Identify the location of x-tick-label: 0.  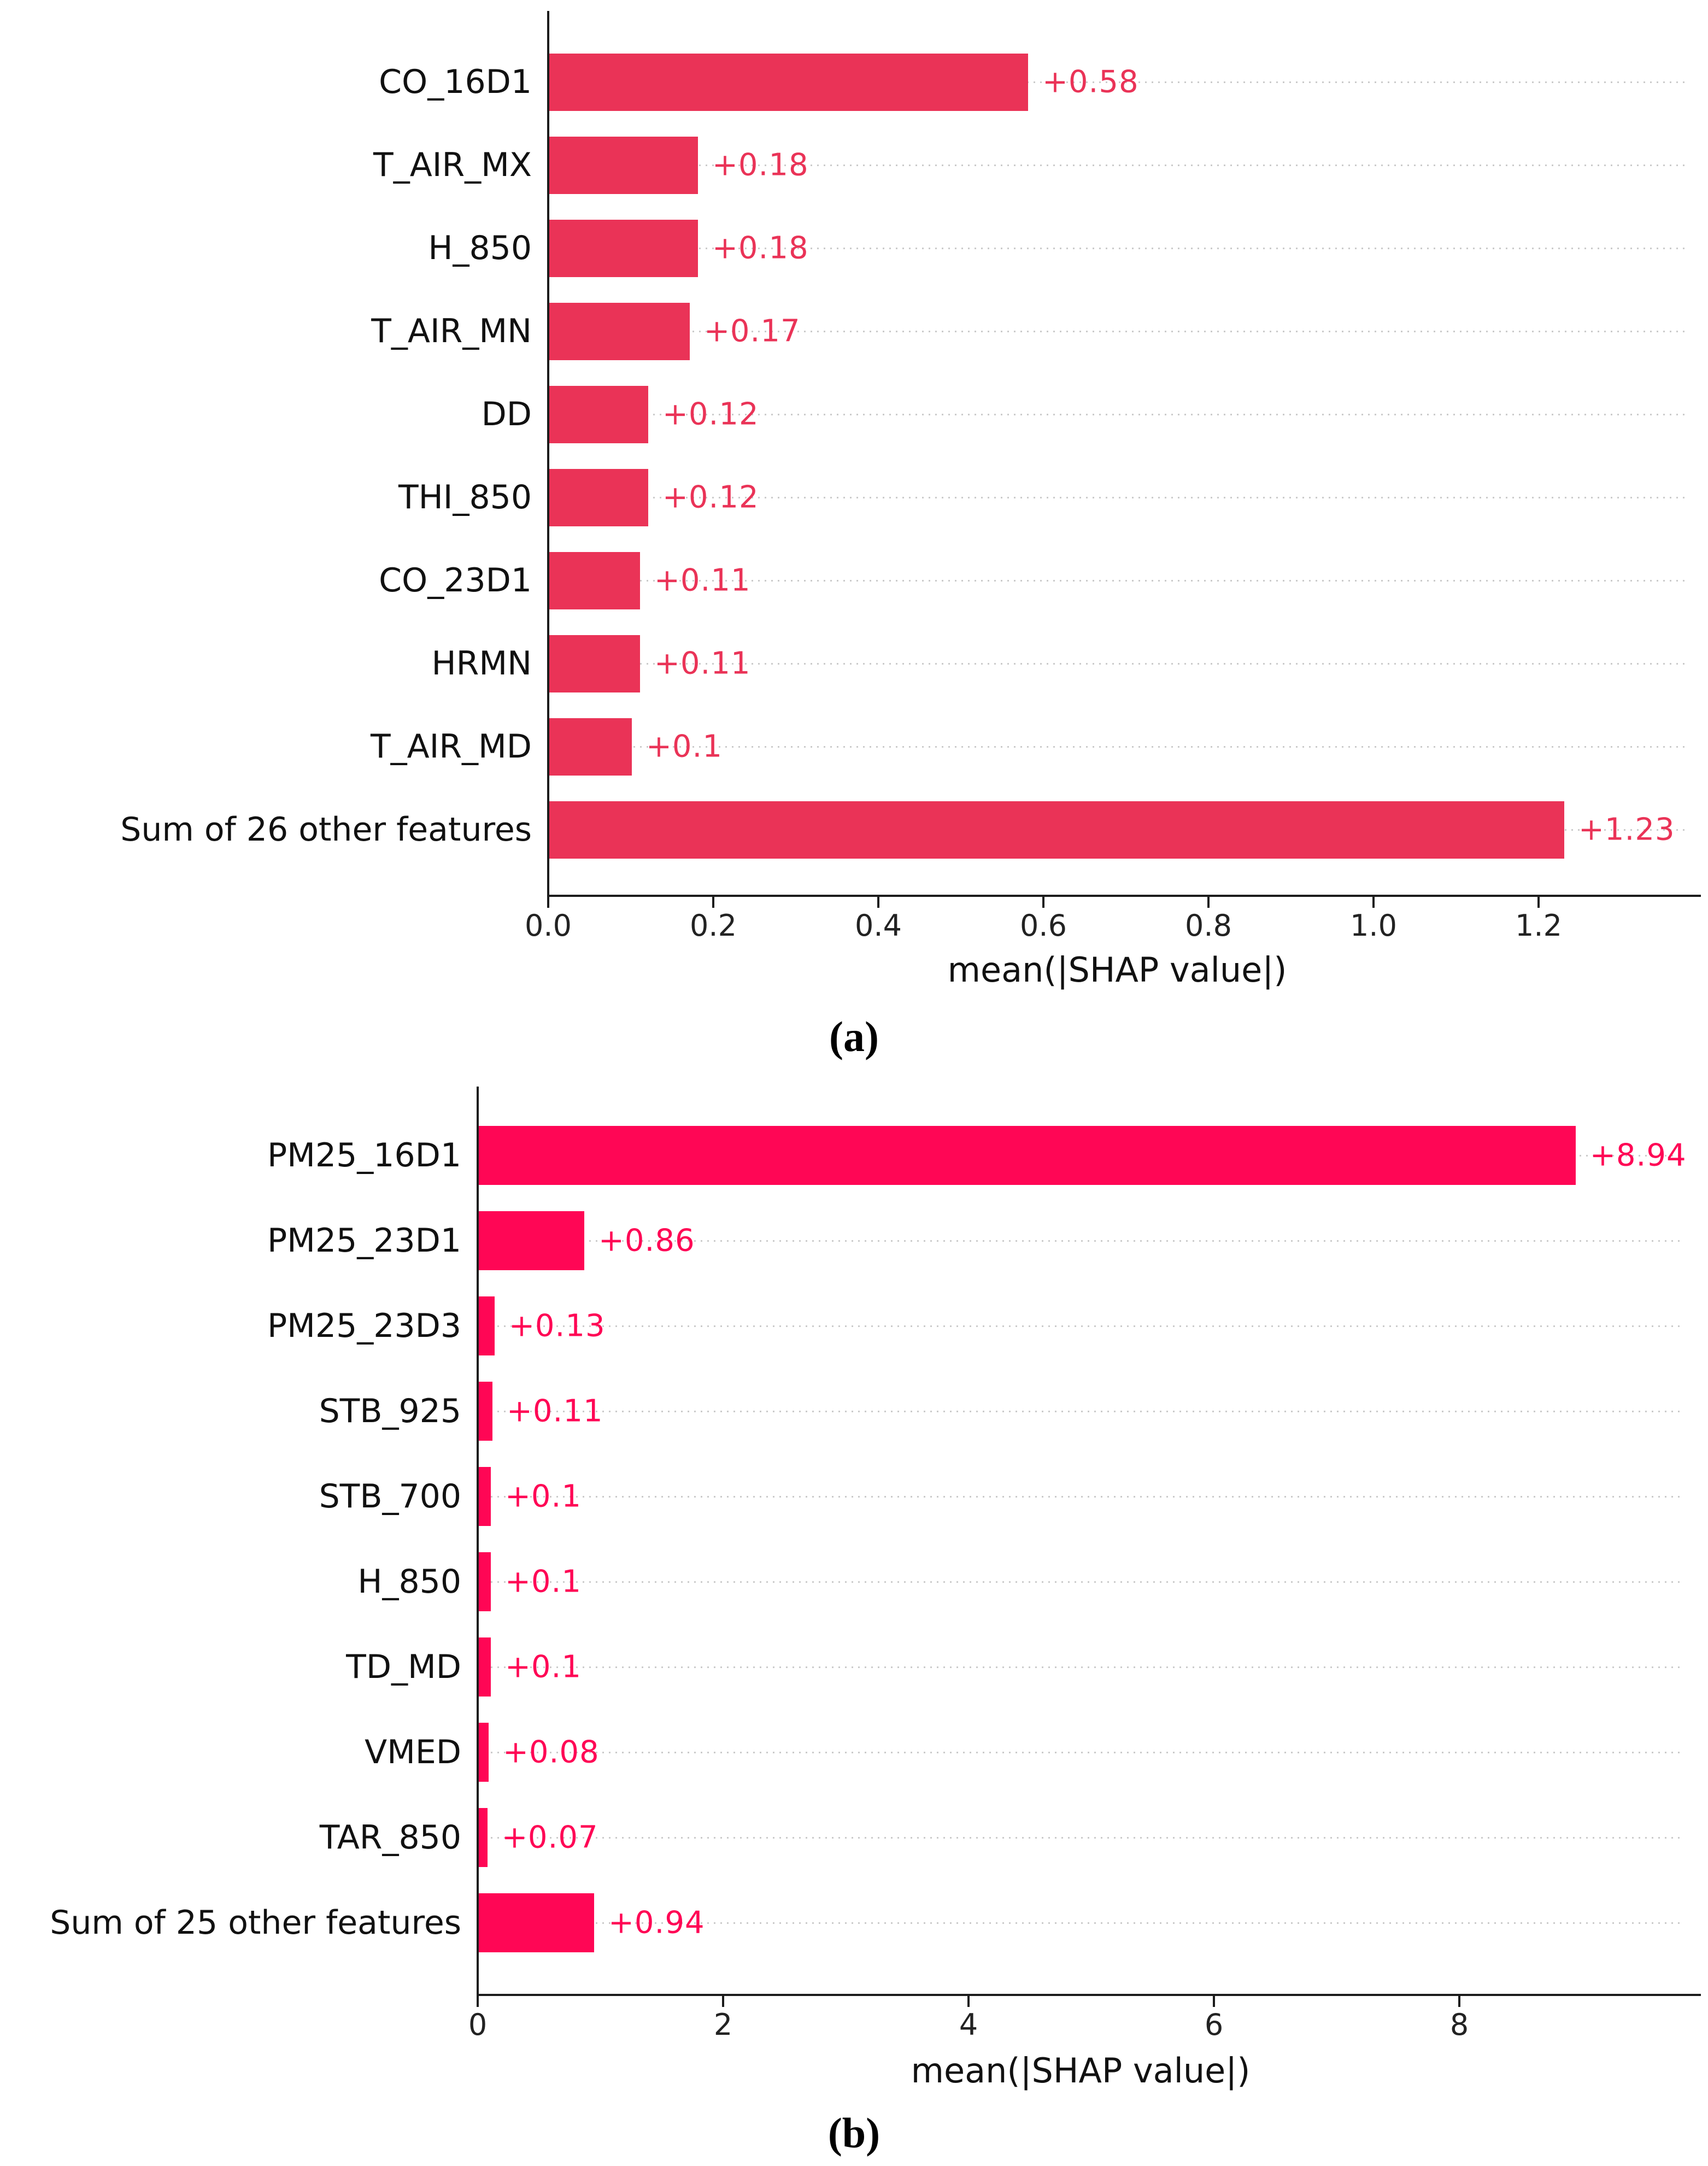
(478, 2024).